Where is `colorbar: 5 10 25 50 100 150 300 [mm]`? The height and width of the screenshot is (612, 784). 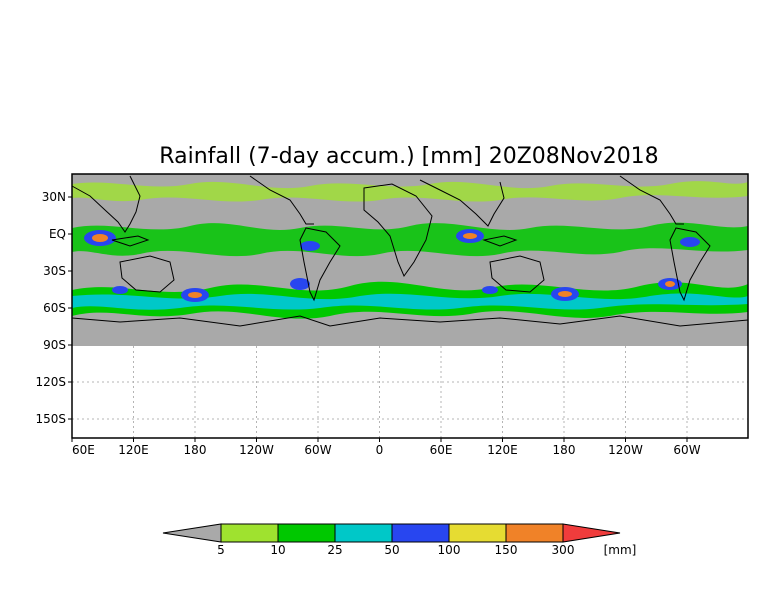 colorbar: 5 10 25 50 100 150 300 [mm] is located at coordinates (399, 540).